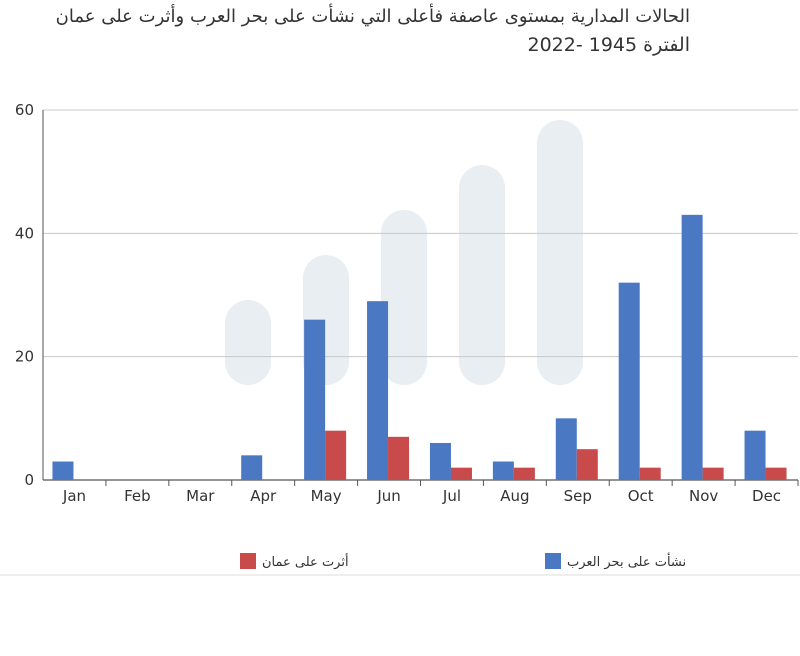 The image size is (800, 656). What do you see at coordinates (200, 496) in the screenshot?
I see `x-tick-label: Mar` at bounding box center [200, 496].